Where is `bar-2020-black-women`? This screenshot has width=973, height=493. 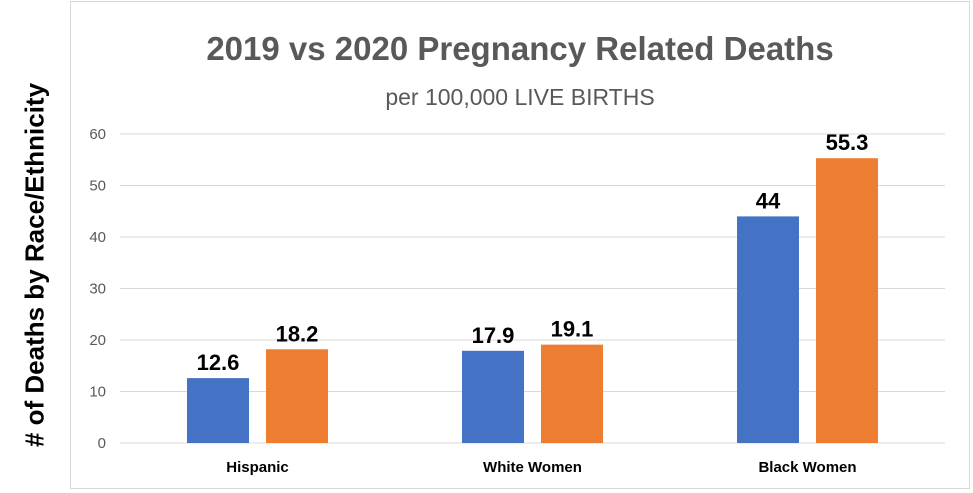
bar-2020-black-women is located at coordinates (847, 300).